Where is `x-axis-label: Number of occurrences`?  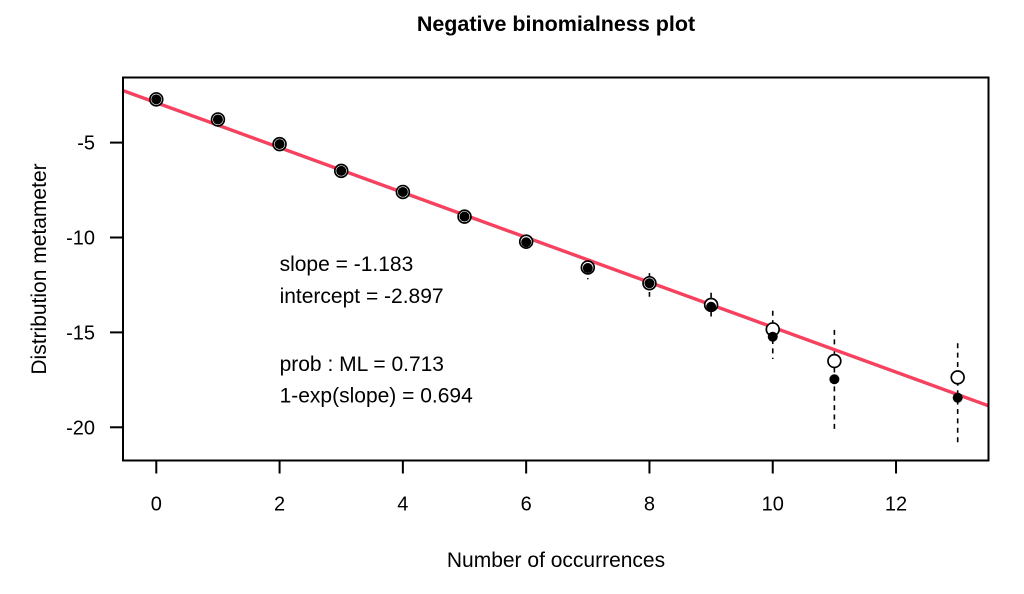
x-axis-label: Number of occurrences is located at coordinates (556, 560).